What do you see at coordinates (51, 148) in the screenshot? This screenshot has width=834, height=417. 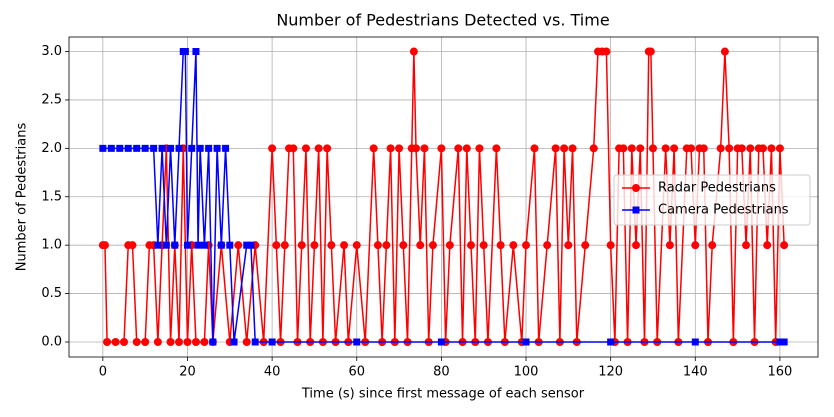 I see `y-tick-label: 2.0` at bounding box center [51, 148].